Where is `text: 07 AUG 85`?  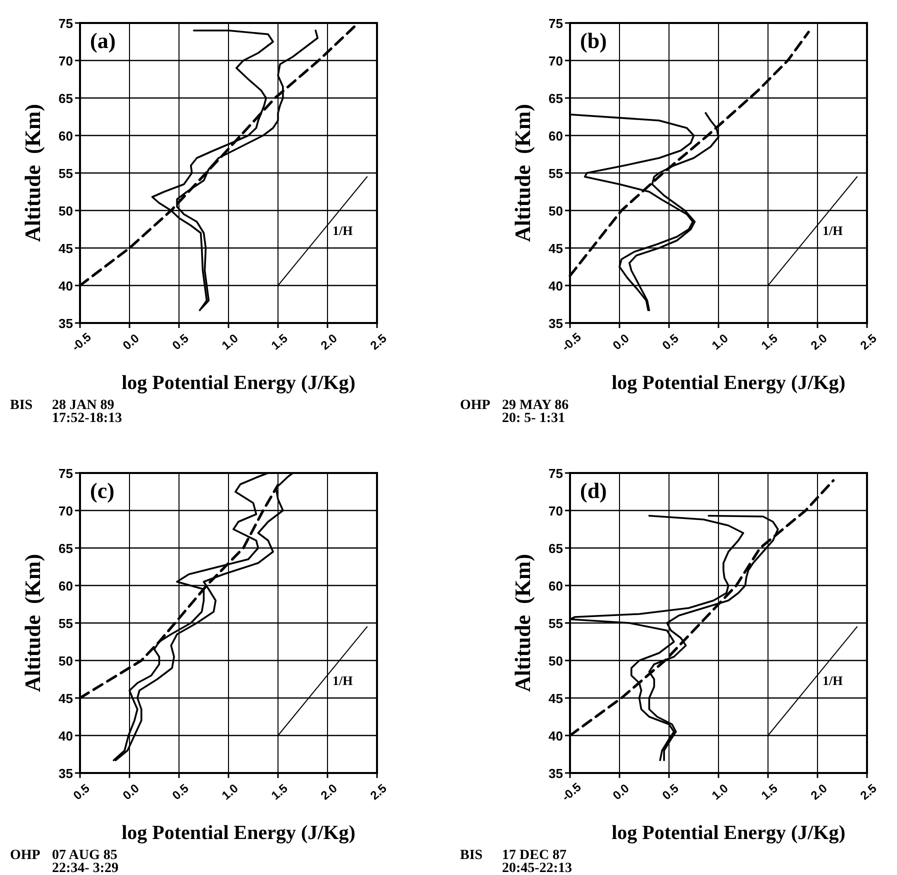
text: 07 AUG 85 is located at coordinates (85, 855).